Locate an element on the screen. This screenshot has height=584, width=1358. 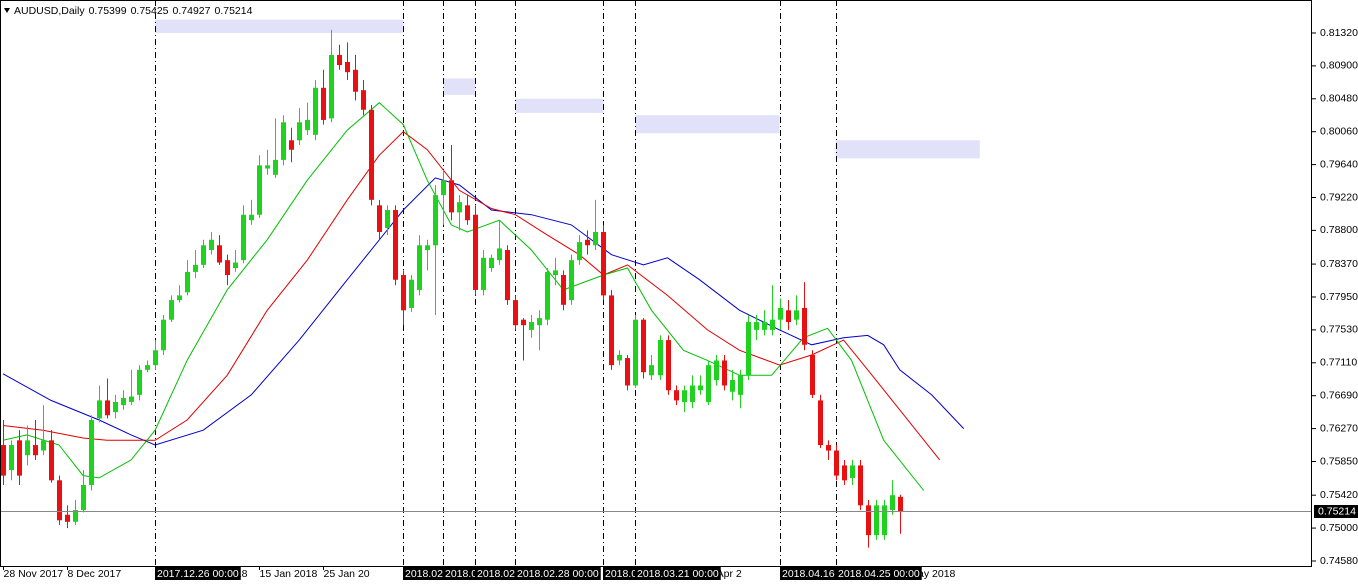
vertical-line-label: 2018.0 is located at coordinates (461, 574).